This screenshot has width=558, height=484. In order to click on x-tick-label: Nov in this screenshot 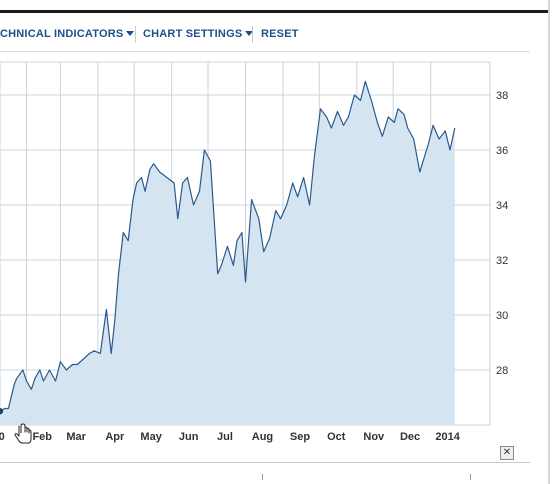, I will do `click(374, 437)`.